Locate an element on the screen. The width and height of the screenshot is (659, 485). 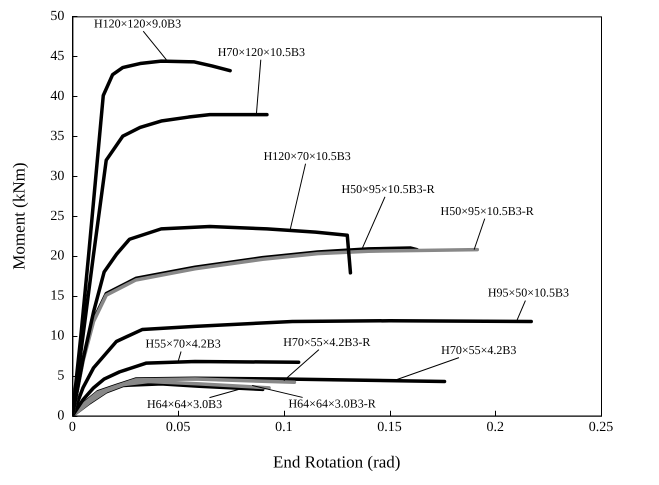
x-tick-label: 0.25 is located at coordinates (601, 427).